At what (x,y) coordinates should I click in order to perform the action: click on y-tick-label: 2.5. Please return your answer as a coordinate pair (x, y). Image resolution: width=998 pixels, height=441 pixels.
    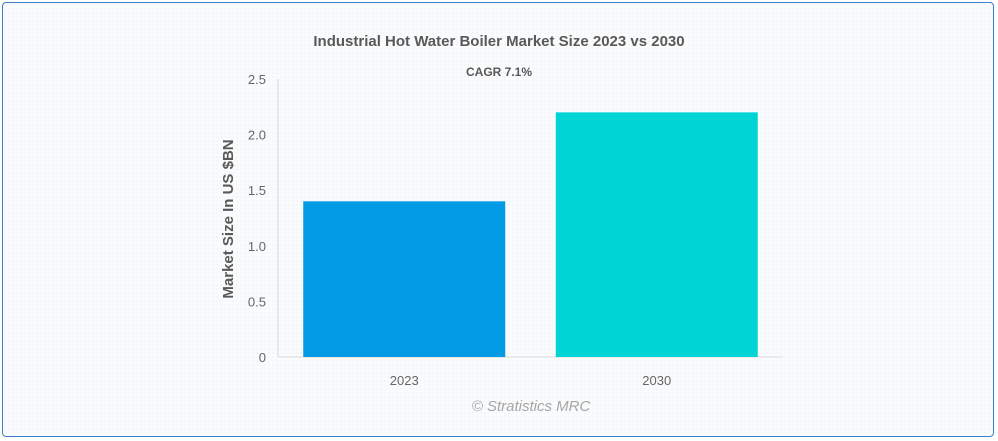
    Looking at the image, I should click on (257, 79).